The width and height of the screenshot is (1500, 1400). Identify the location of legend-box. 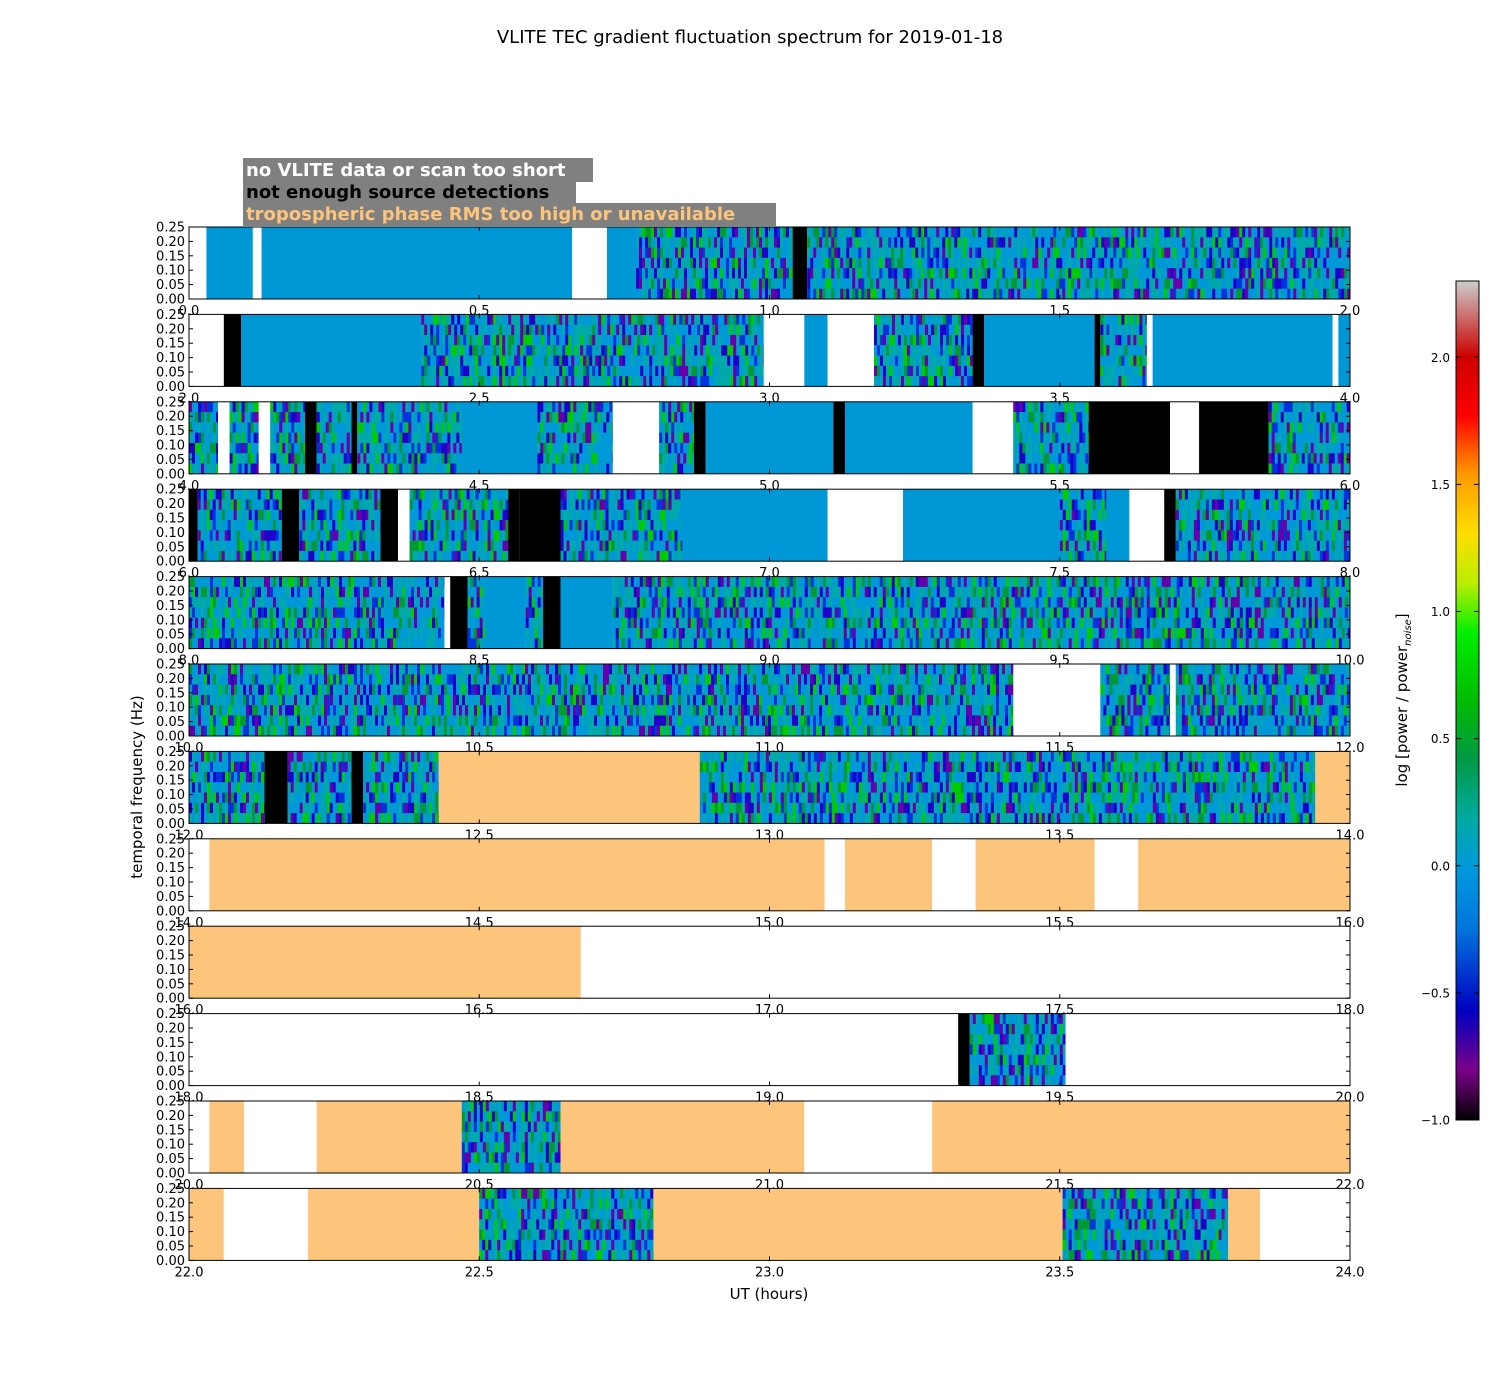
(409, 192).